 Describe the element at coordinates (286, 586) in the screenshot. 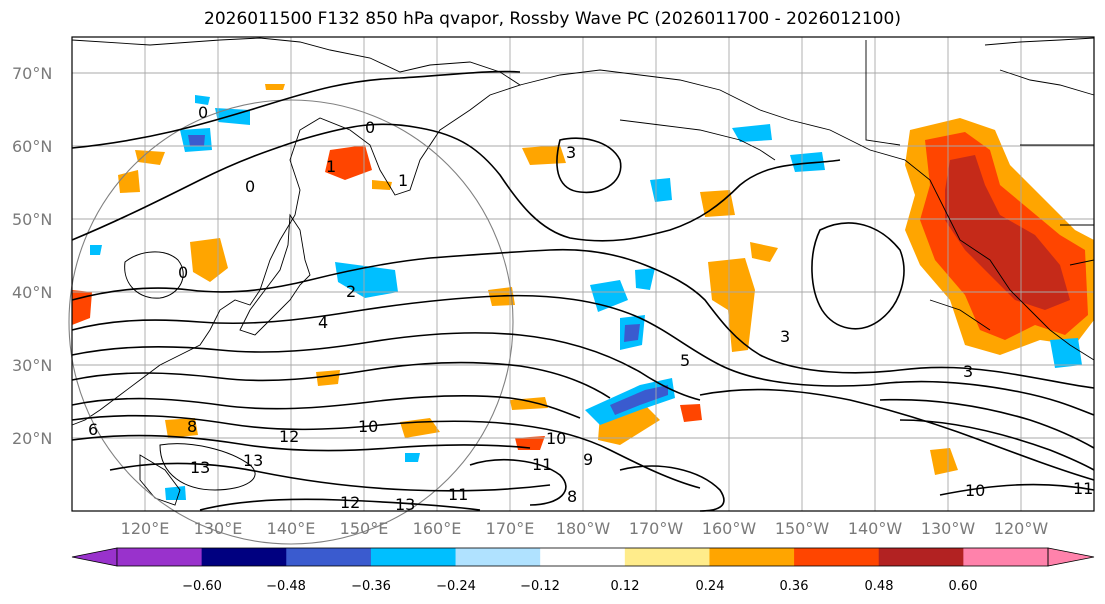

I see `colorbar-tick-label: −0.48` at that location.